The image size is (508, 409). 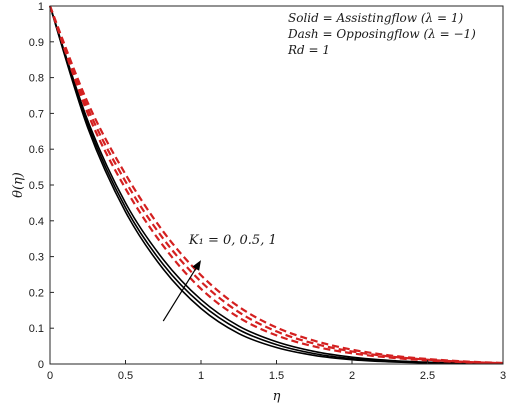 I want to click on y-axis-label: θ(η), so click(x=18, y=185).